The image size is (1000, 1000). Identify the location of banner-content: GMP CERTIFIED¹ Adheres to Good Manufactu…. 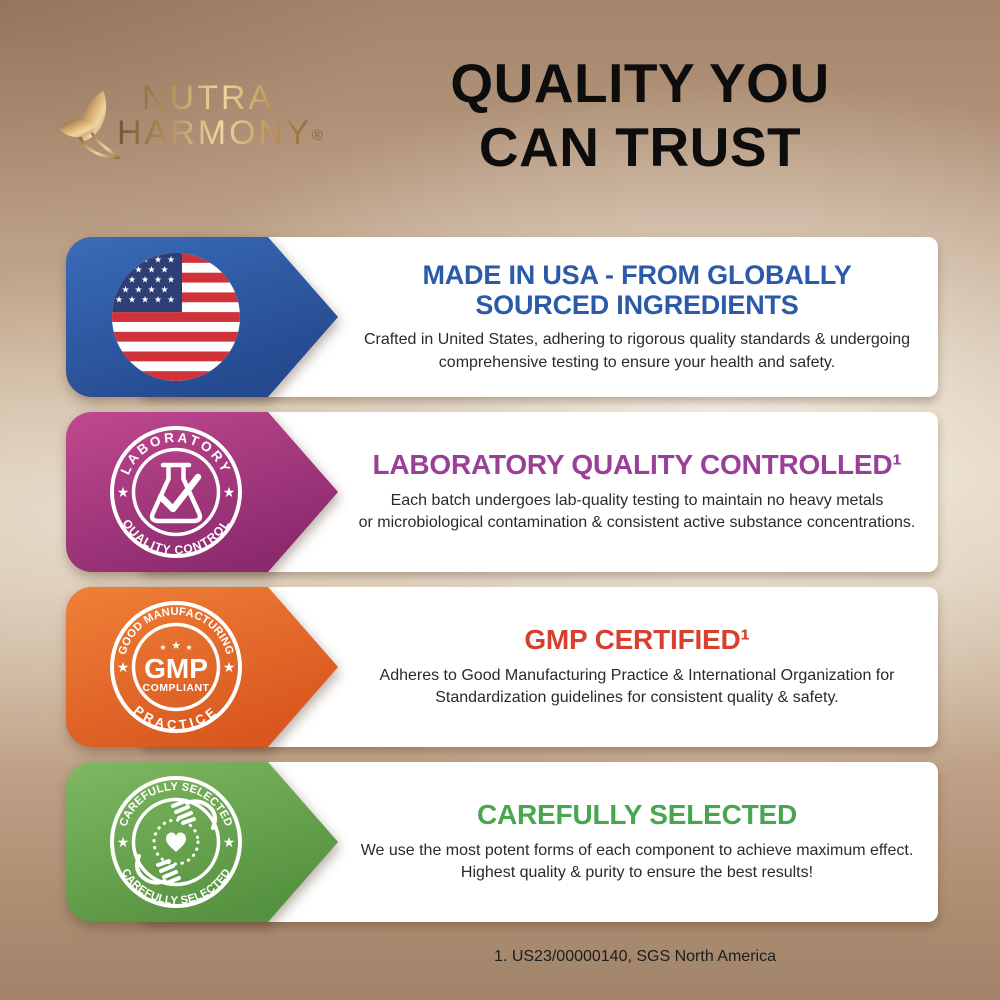
(637, 667).